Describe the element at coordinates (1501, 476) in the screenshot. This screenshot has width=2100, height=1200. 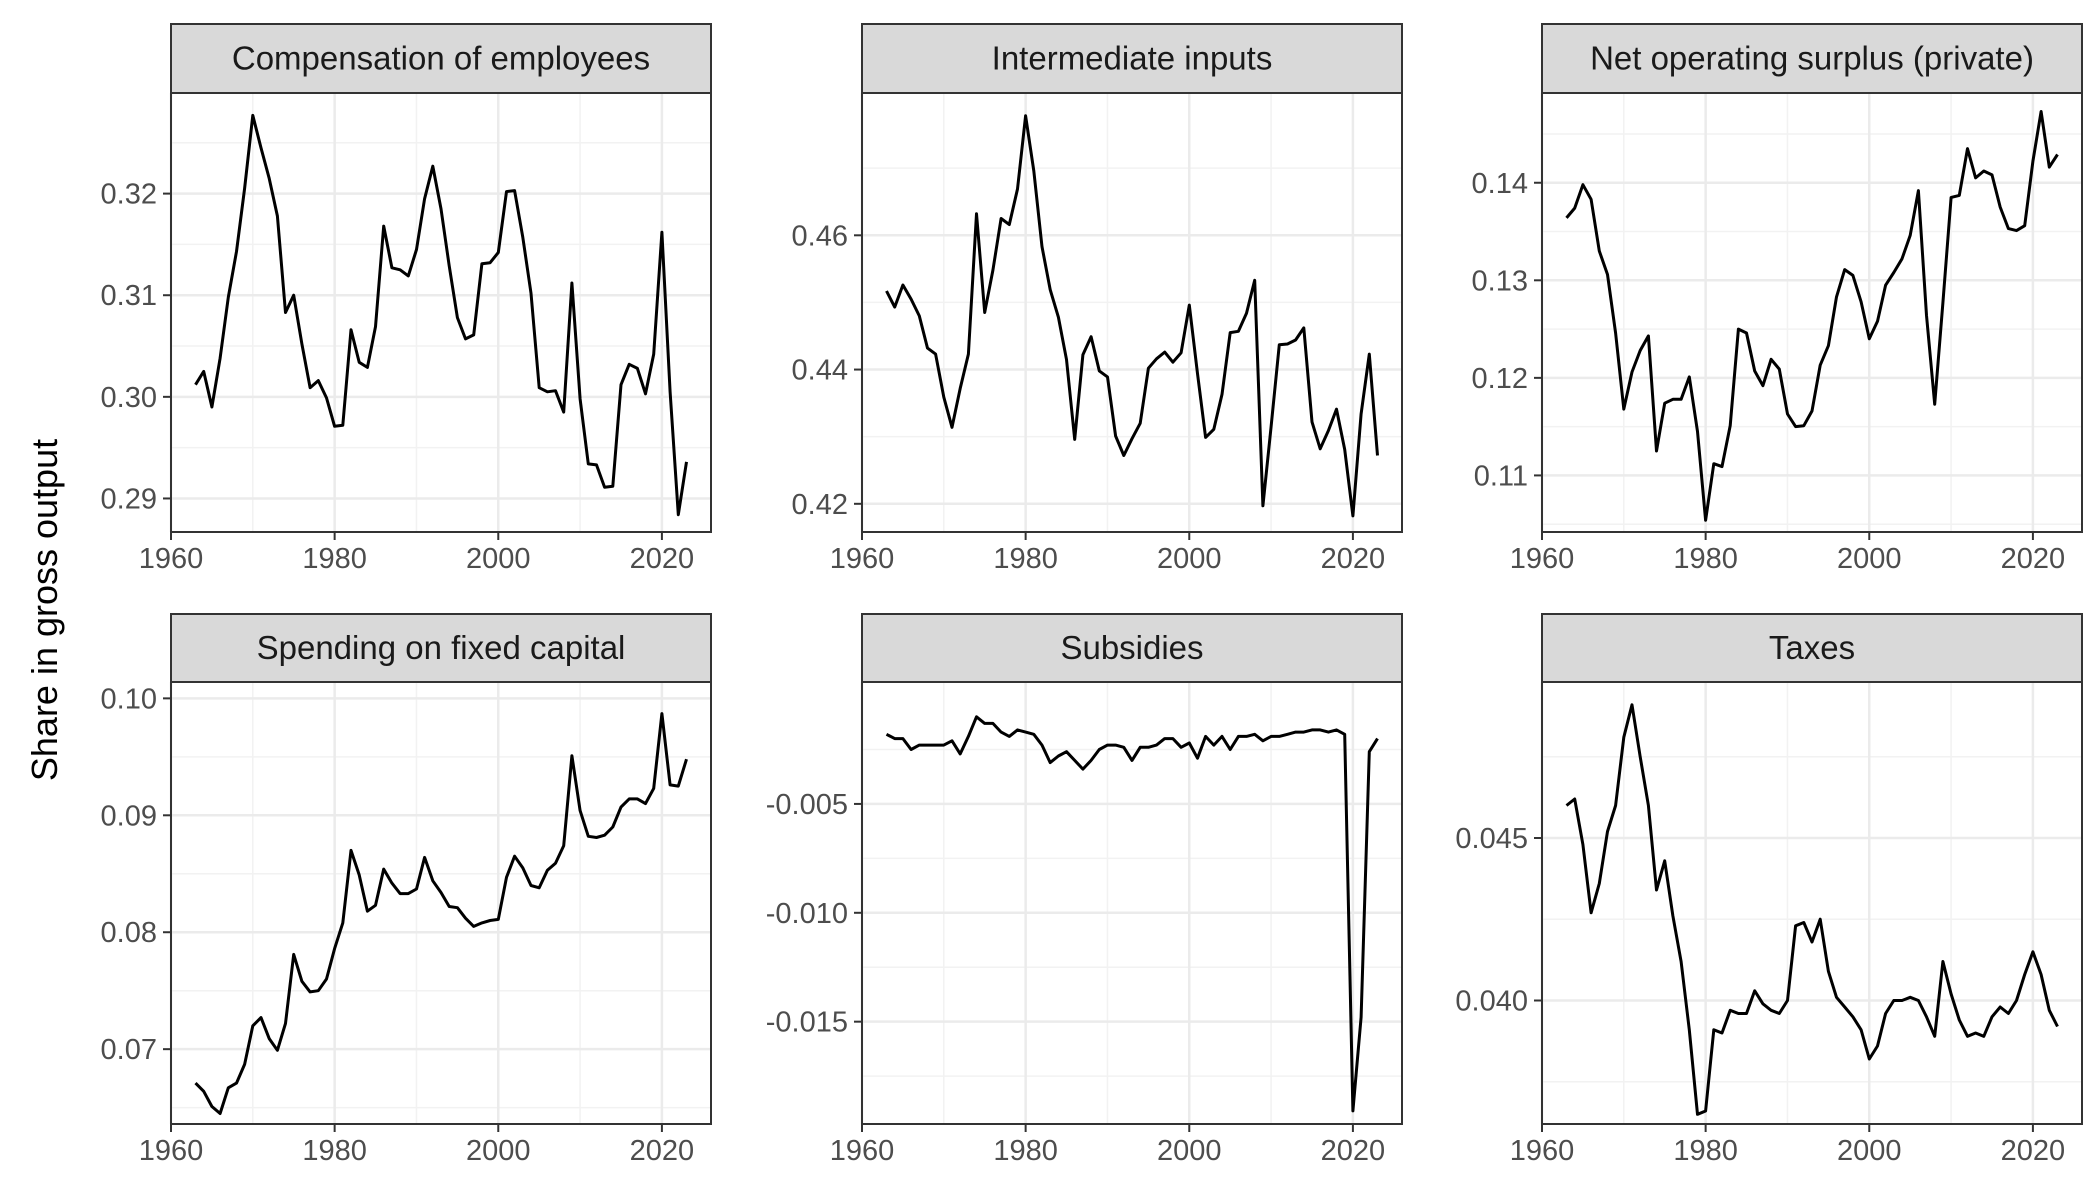
I see `y-tick-label: 0.11` at that location.